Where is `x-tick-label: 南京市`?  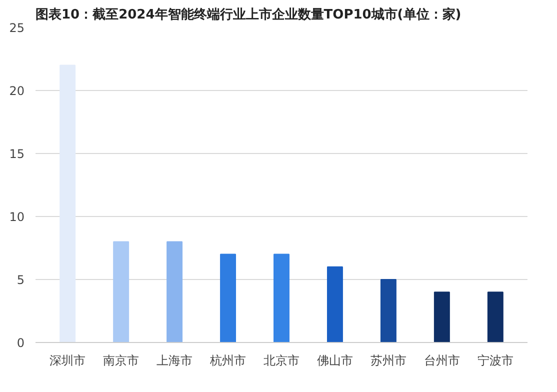 x-tick-label: 南京市 is located at coordinates (121, 361).